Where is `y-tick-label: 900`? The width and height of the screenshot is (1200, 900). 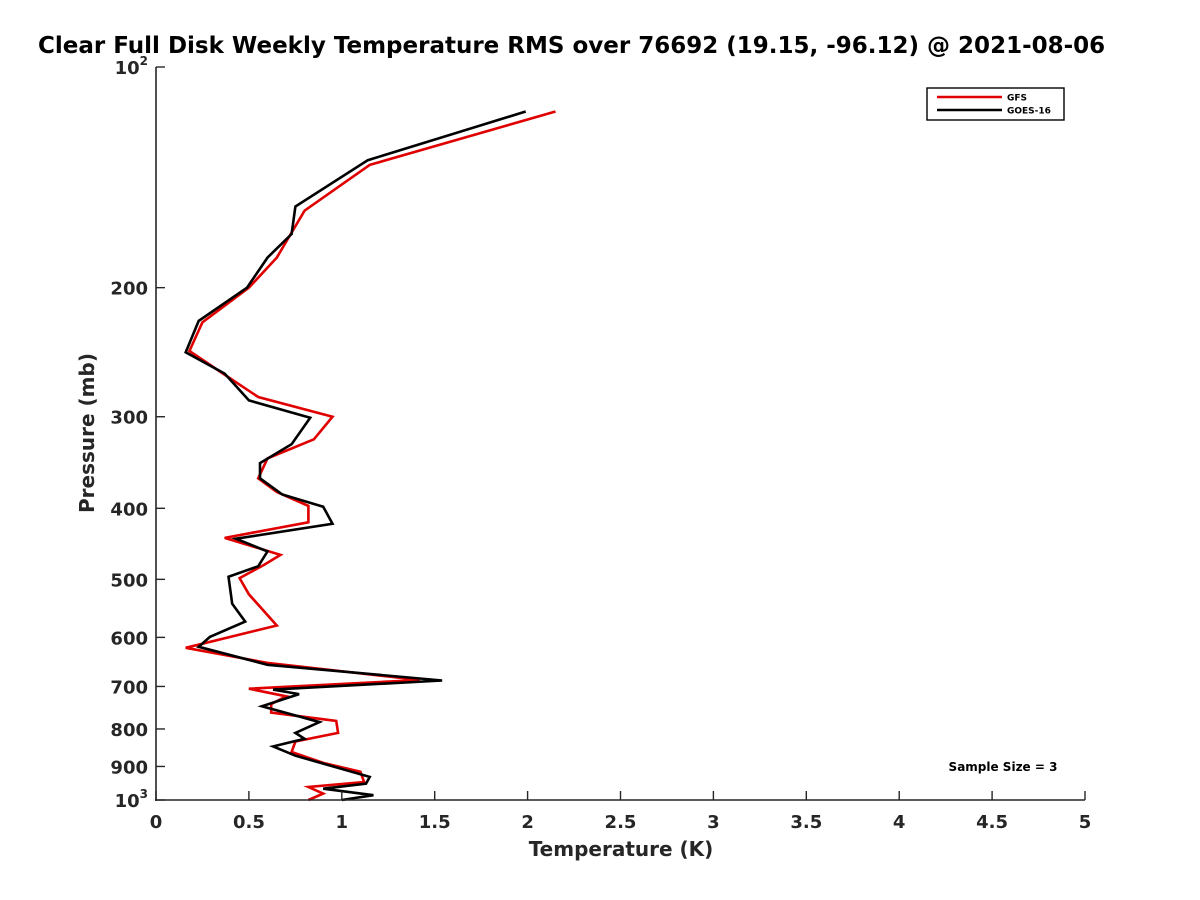 y-tick-label: 900 is located at coordinates (129, 767).